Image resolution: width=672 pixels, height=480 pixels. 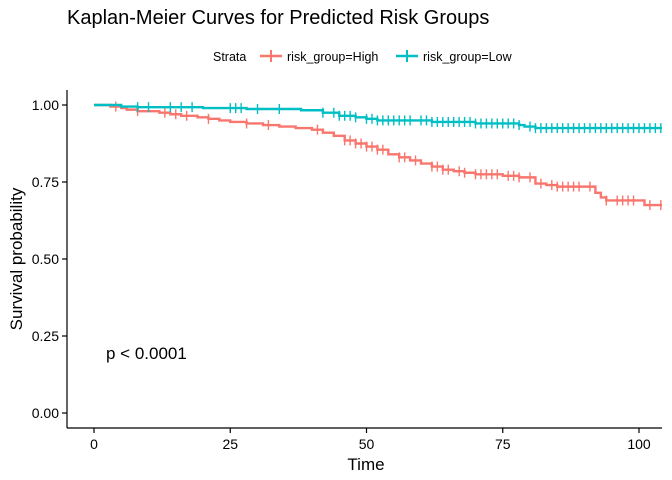 What do you see at coordinates (271, 56) in the screenshot?
I see `legend-key-high` at bounding box center [271, 56].